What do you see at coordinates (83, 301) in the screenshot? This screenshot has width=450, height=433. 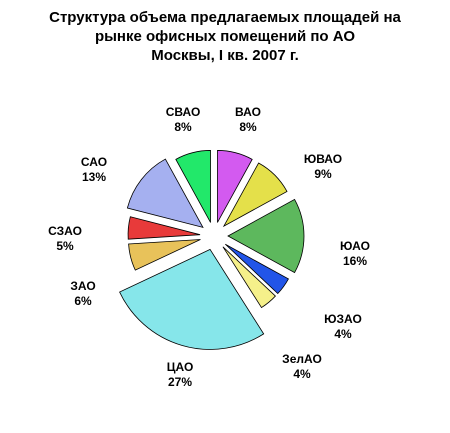 I see `slice-percent-label-7: 6%` at bounding box center [83, 301].